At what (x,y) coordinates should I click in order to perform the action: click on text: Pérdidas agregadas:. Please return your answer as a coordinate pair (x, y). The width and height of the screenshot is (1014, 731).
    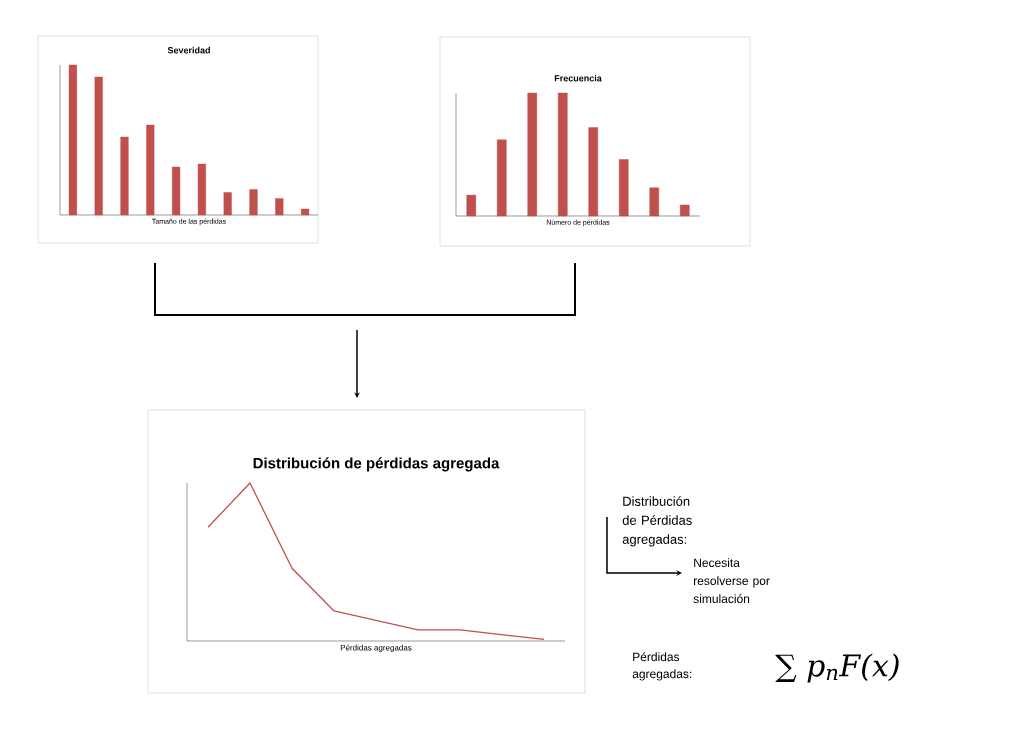
    Looking at the image, I should click on (662, 666).